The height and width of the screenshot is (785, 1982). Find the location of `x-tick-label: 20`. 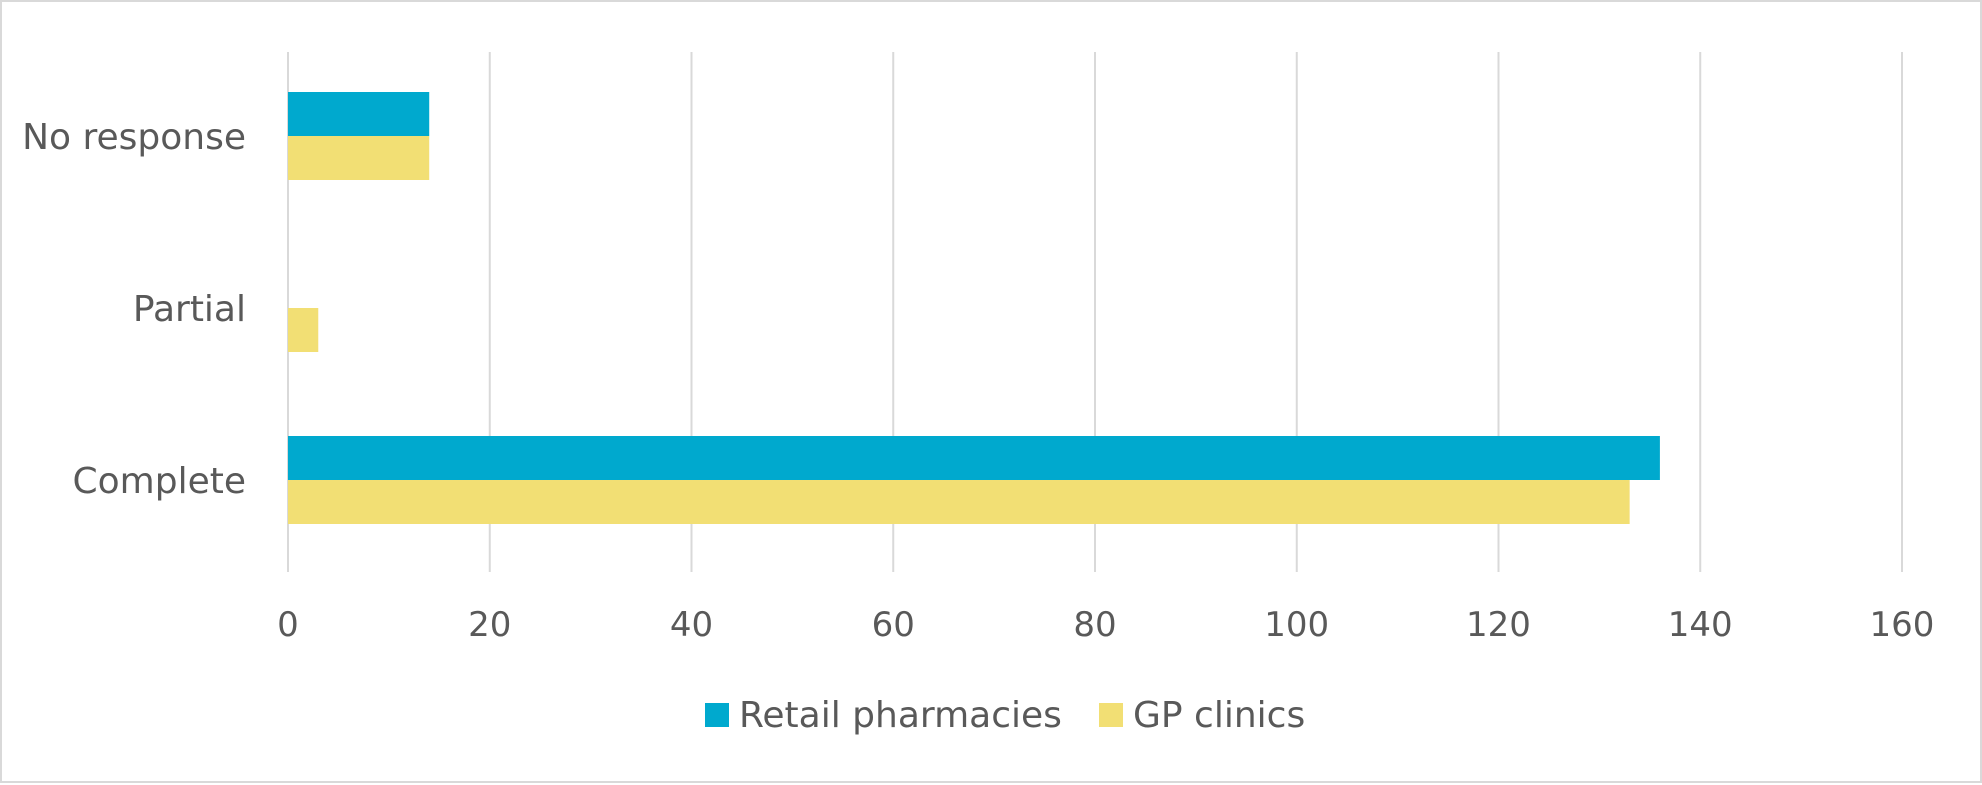

x-tick-label: 20 is located at coordinates (489, 625).